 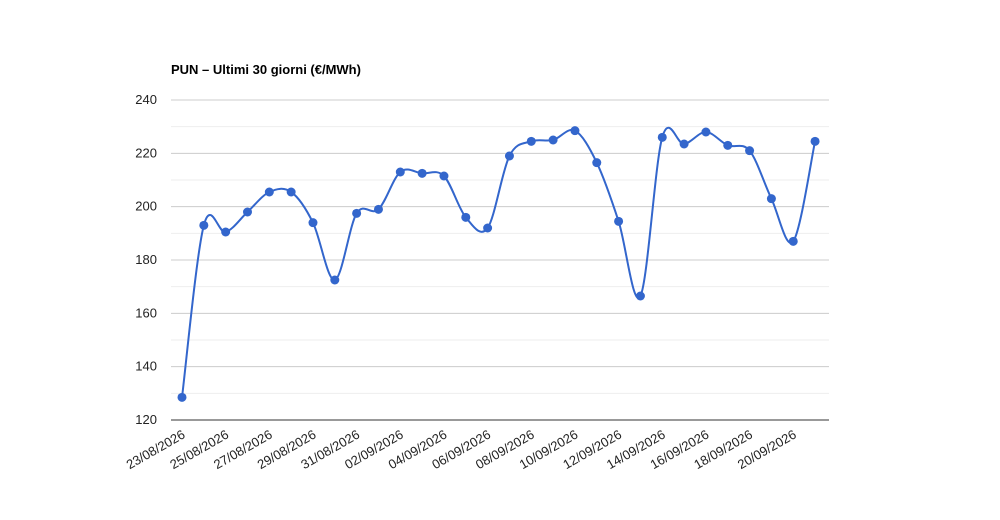 What do you see at coordinates (146, 99) in the screenshot?
I see `y-tick-label: 240` at bounding box center [146, 99].